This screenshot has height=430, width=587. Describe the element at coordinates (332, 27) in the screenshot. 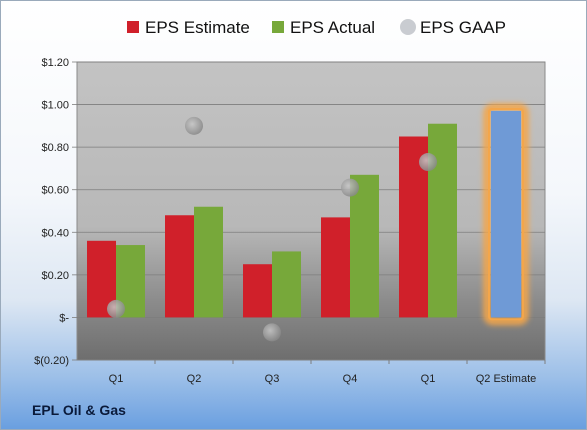

I see `legend-label: EPS Actual` at that location.